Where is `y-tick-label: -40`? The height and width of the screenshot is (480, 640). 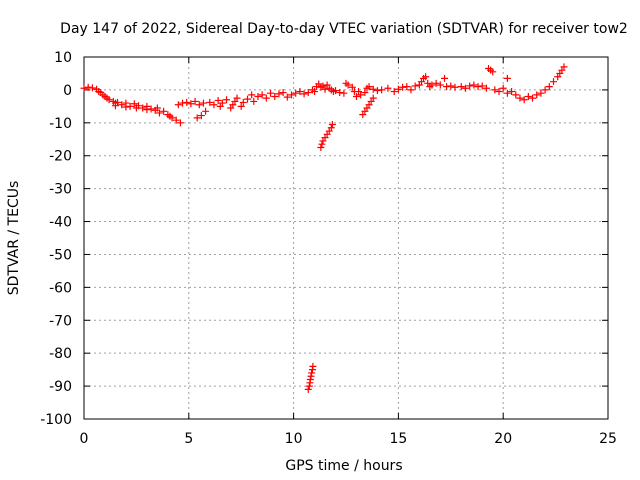
y-tick-label: -40 is located at coordinates (60, 223).